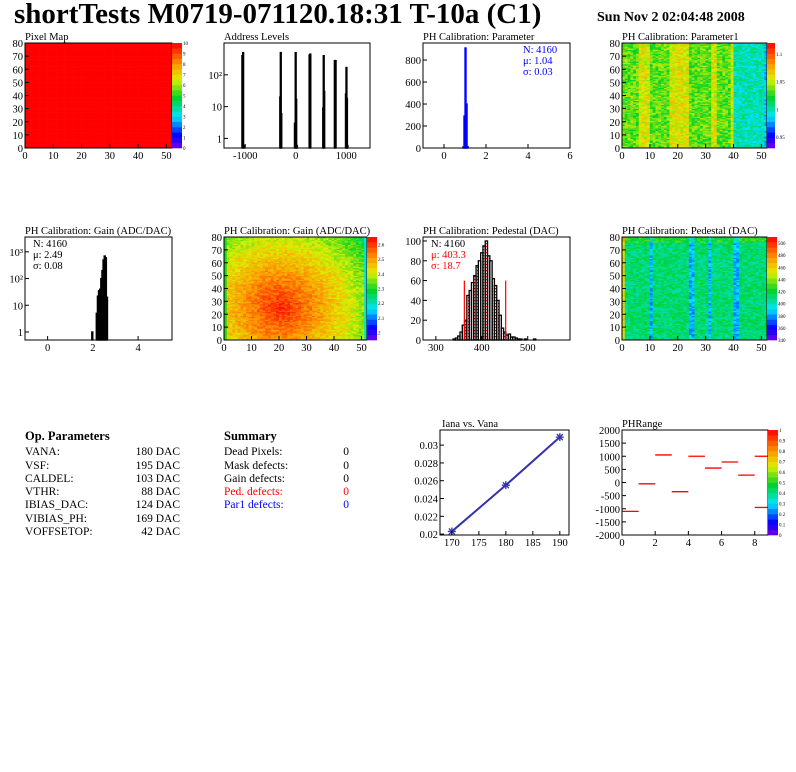 The width and height of the screenshot is (796, 772). I want to click on hist-bin, so click(335, 104).